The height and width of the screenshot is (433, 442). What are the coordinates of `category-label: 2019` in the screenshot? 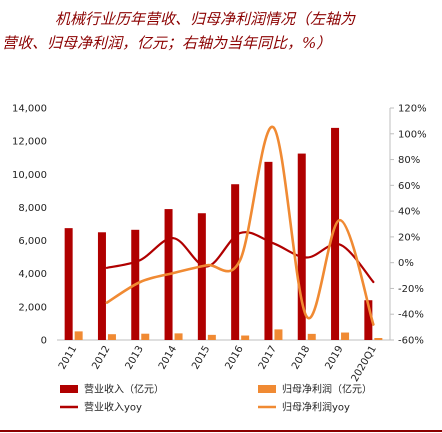 It's located at (334, 358).